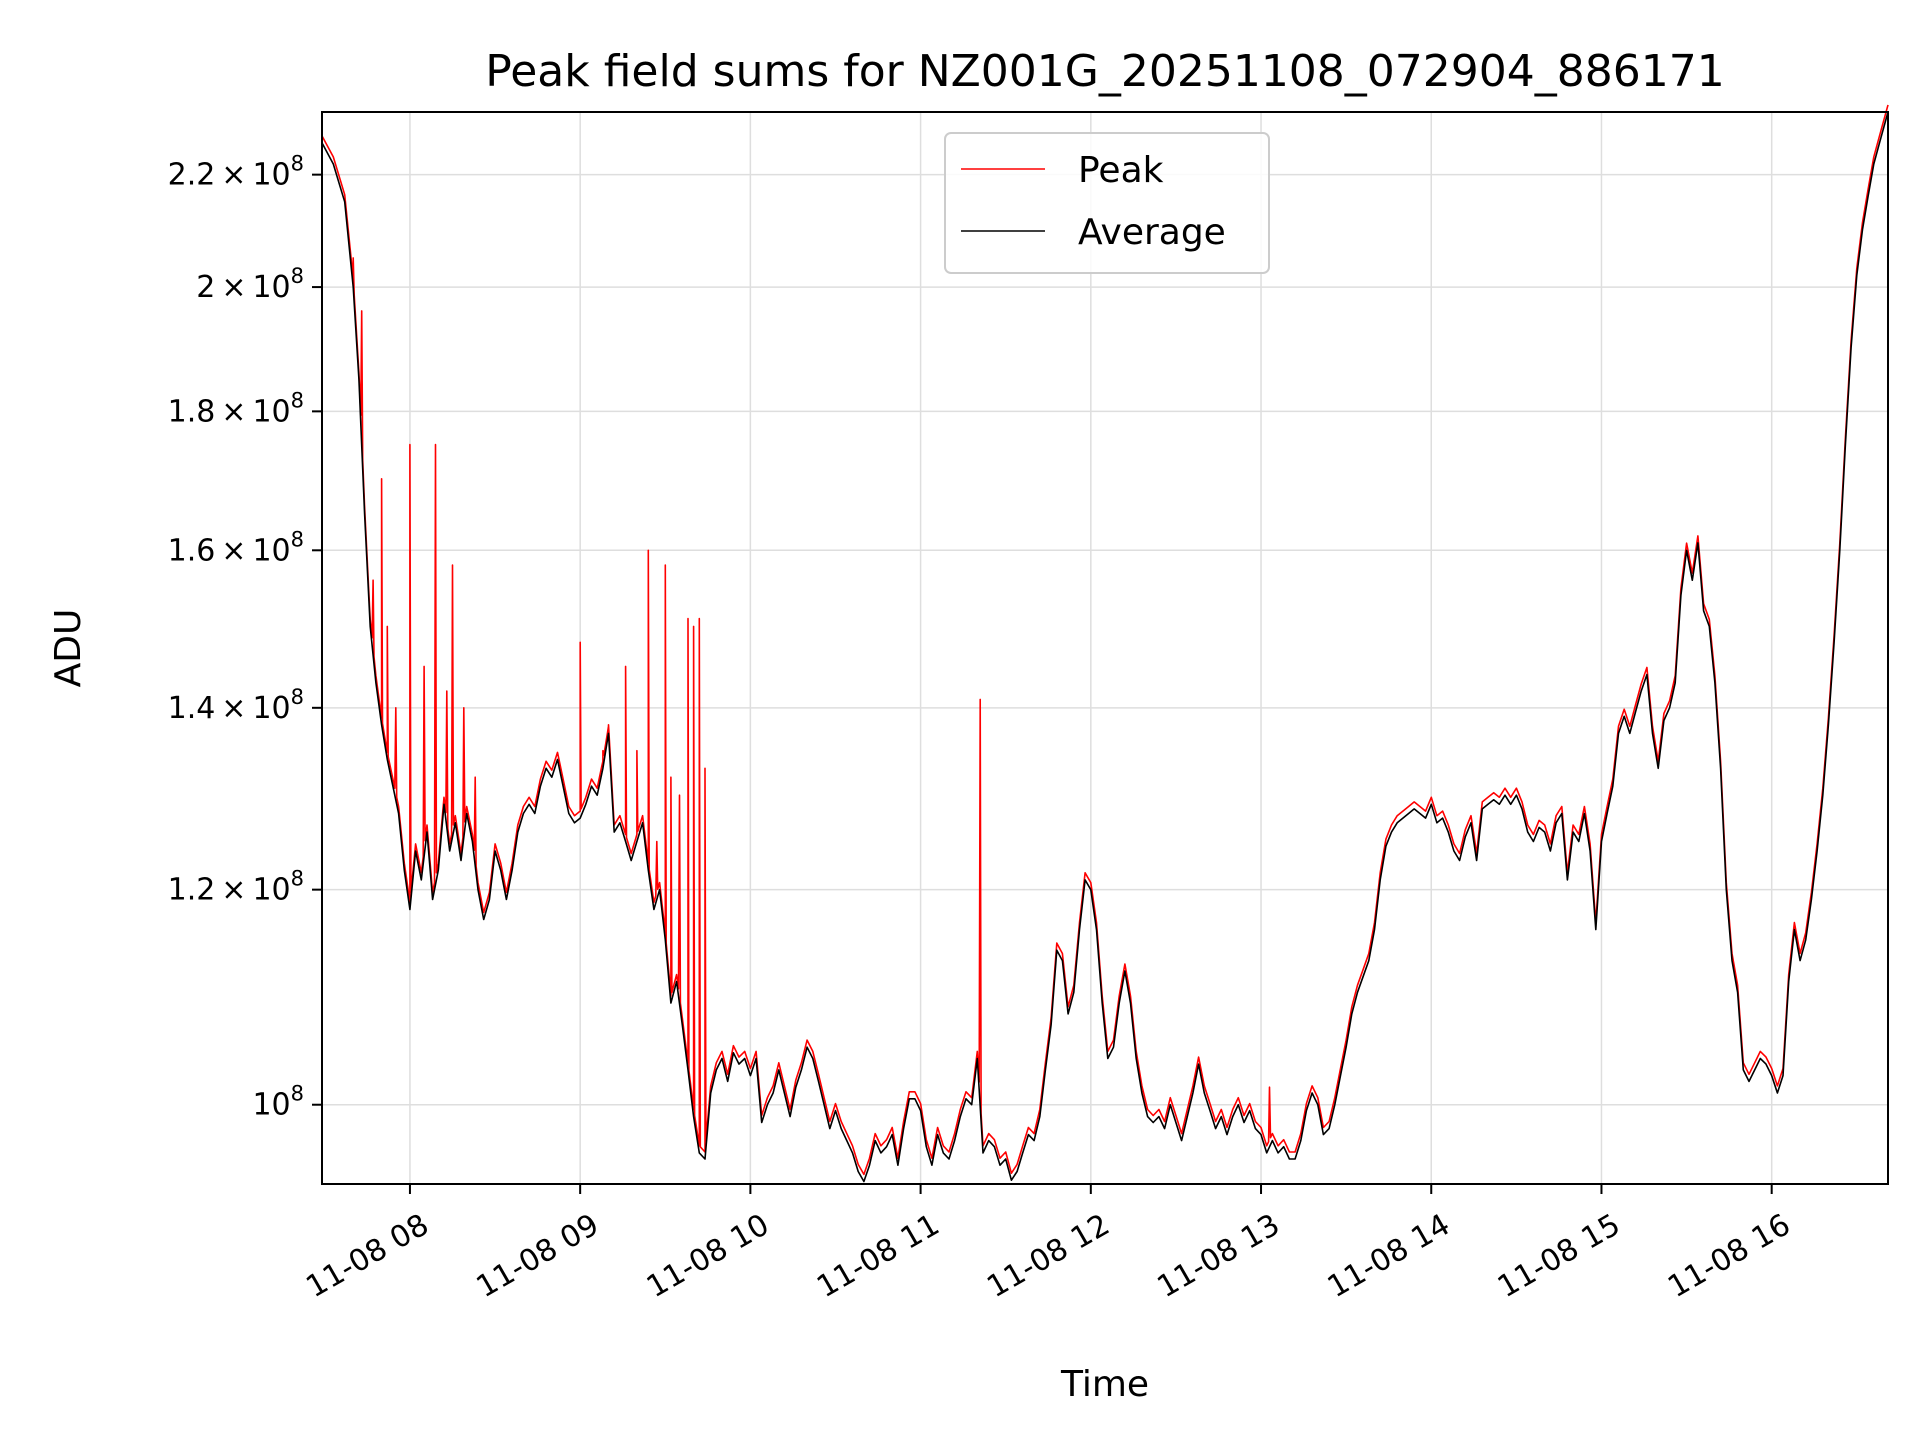  Describe the element at coordinates (1104, 1384) in the screenshot. I see `x-axis-label: Time` at that location.